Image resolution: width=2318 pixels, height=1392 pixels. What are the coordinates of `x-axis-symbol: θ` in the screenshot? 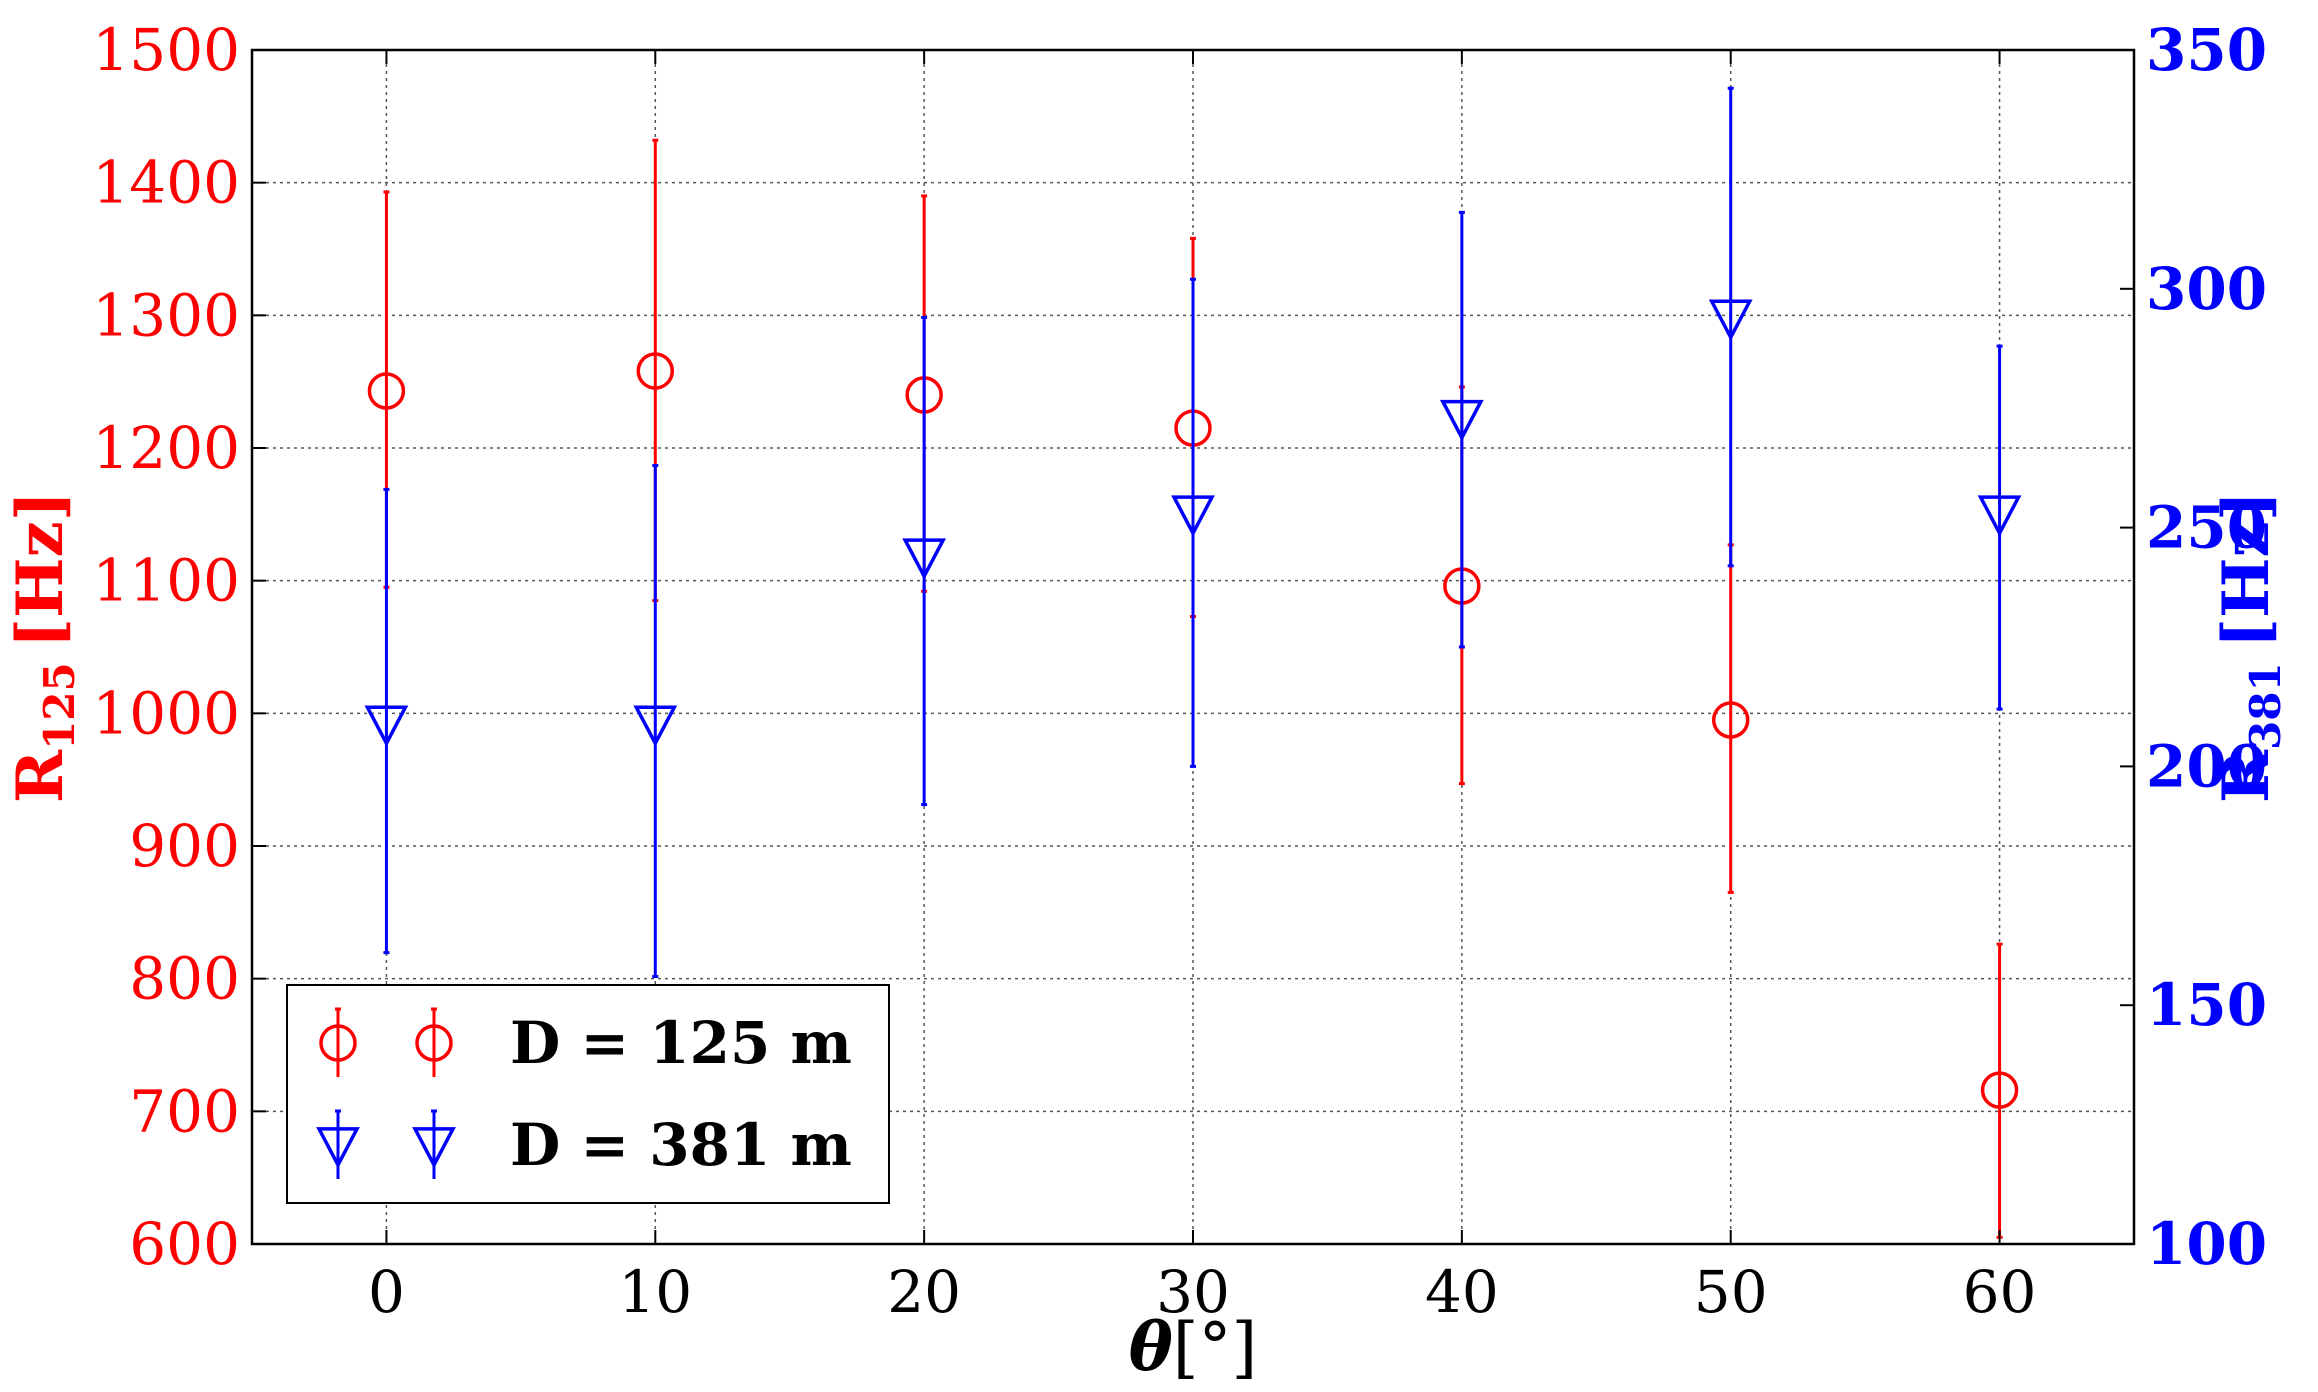 It's located at (1151, 1347).